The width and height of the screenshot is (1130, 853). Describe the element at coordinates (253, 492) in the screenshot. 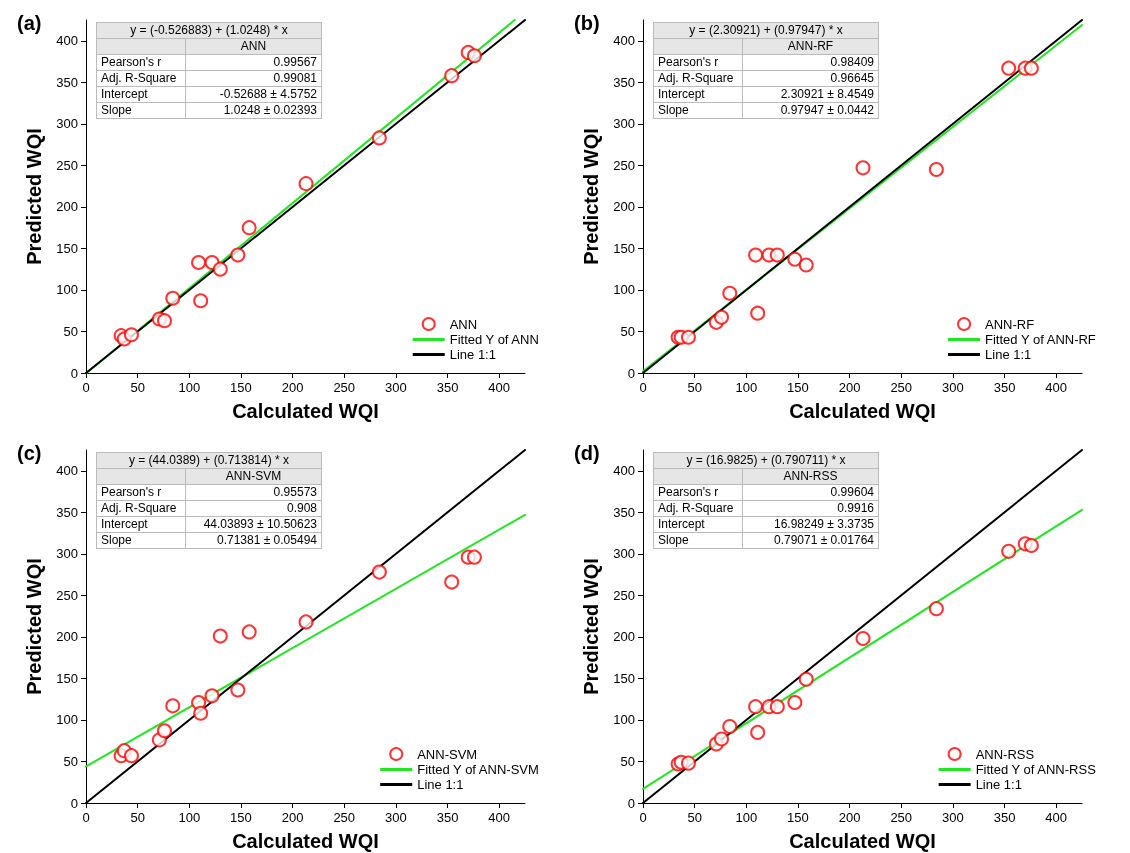

I see `annotation: 0.95573` at that location.